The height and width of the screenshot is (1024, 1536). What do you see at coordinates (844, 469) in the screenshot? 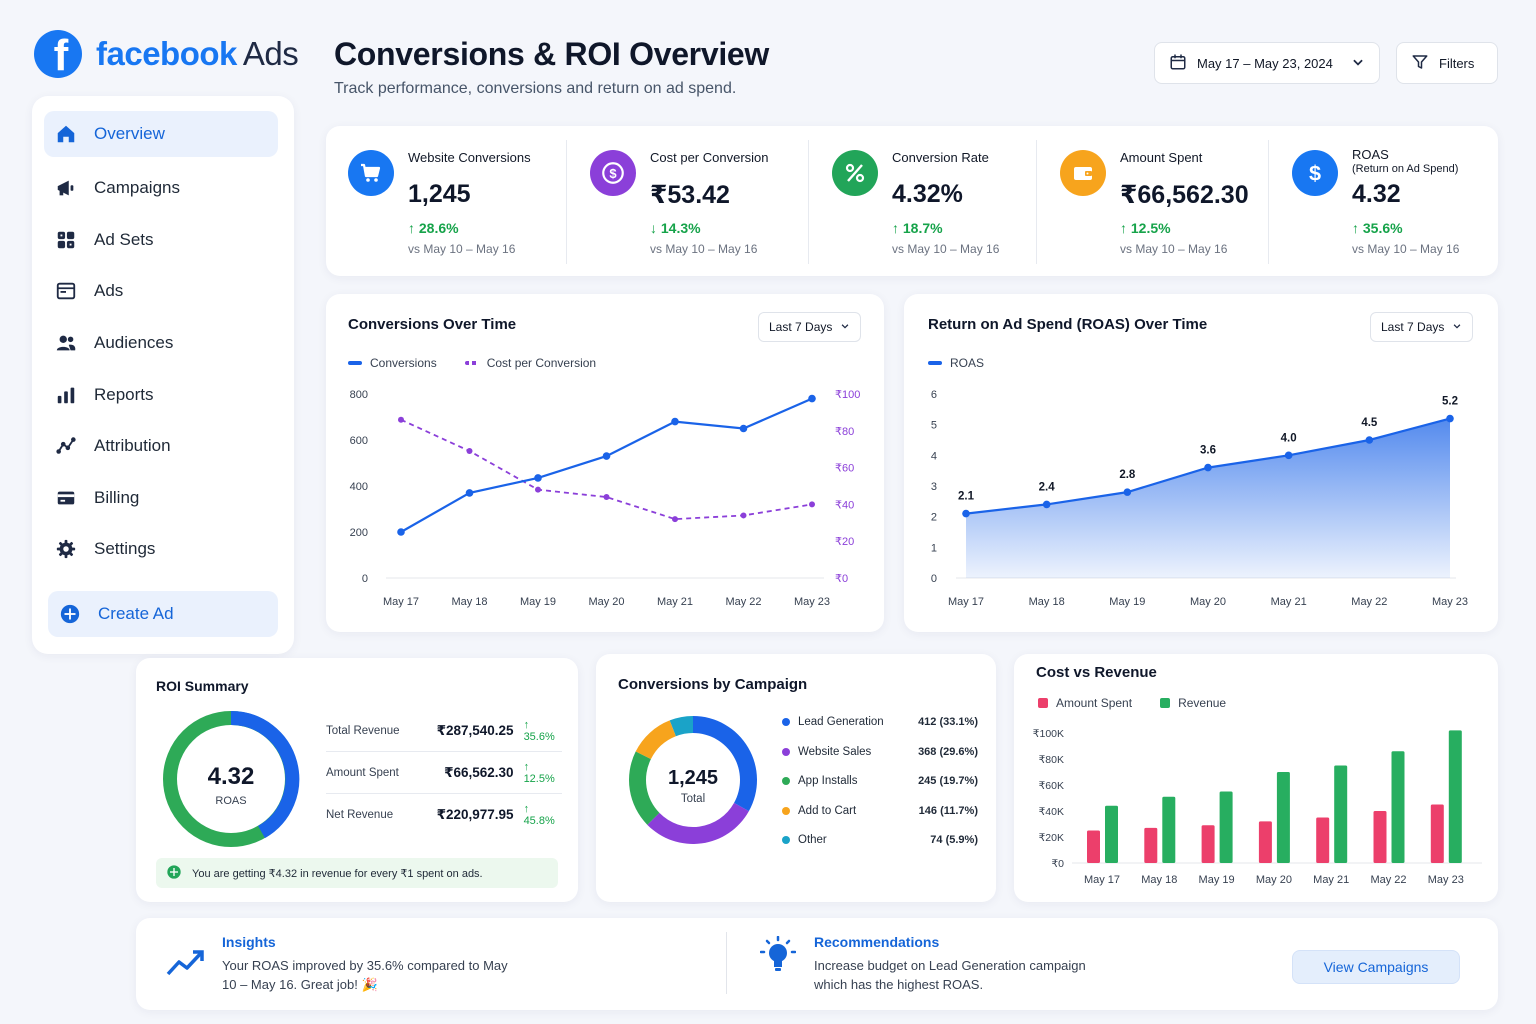
I see `y2-tick-label: ₹60` at bounding box center [844, 469].